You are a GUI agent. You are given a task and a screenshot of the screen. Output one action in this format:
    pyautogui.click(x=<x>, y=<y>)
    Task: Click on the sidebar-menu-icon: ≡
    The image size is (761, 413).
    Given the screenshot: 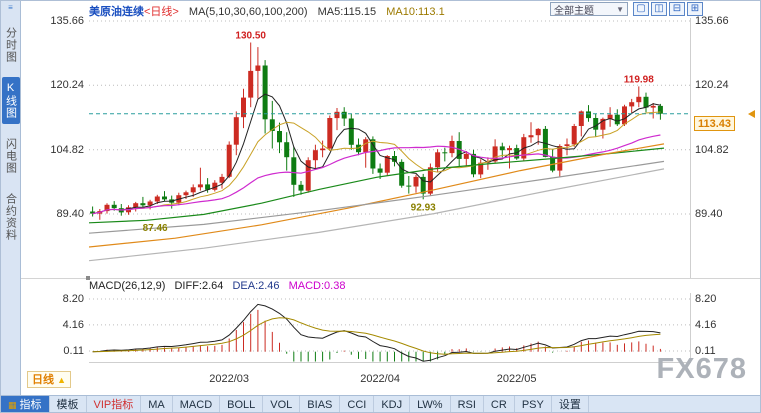 What is the action you would take?
    pyautogui.click(x=10, y=7)
    